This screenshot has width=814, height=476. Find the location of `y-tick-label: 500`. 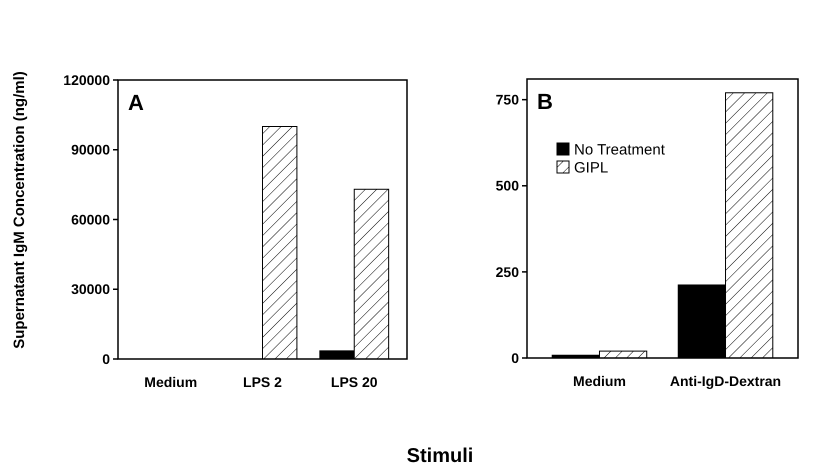

y-tick-label: 500 is located at coordinates (508, 186).